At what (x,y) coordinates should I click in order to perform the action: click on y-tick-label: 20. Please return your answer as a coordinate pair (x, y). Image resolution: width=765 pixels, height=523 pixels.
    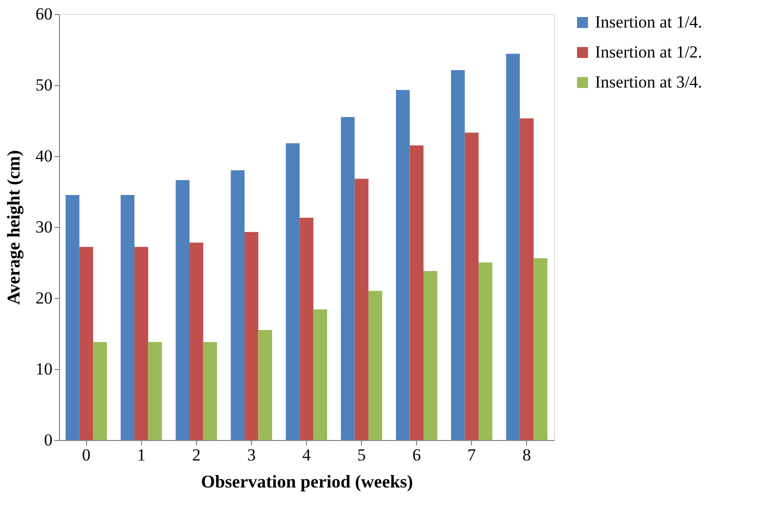
    Looking at the image, I should click on (44, 298).